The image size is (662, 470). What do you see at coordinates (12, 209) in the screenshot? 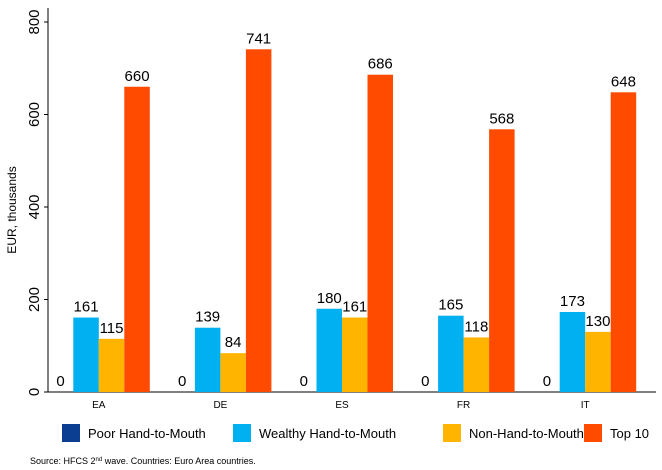
I see `y-axis-label: EUR, thousands` at bounding box center [12, 209].